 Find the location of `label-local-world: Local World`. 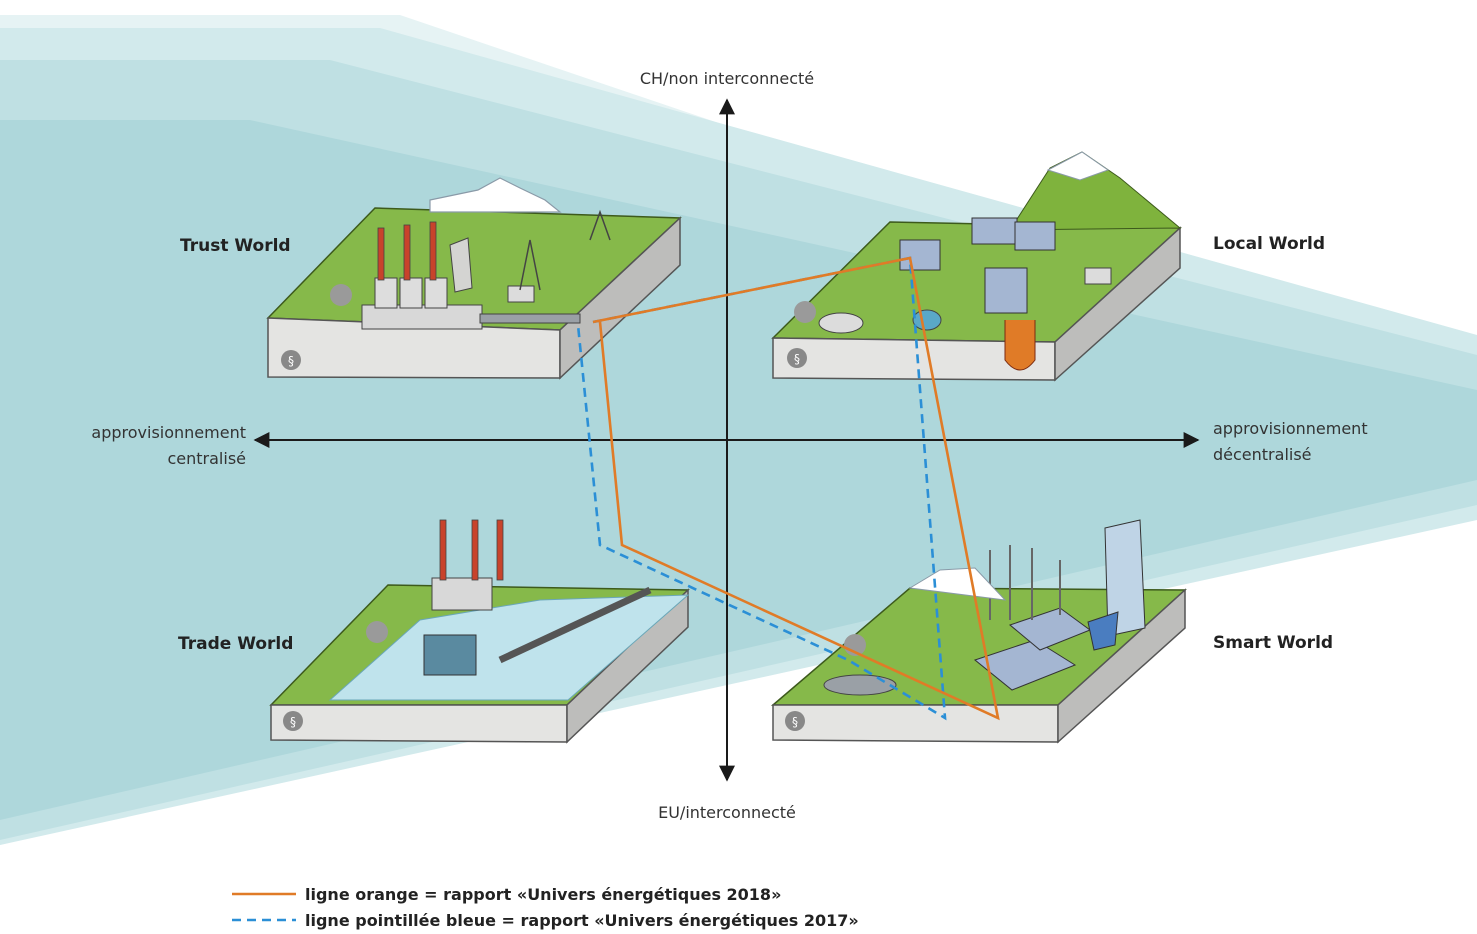

label-local-world: Local World is located at coordinates (1269, 244).